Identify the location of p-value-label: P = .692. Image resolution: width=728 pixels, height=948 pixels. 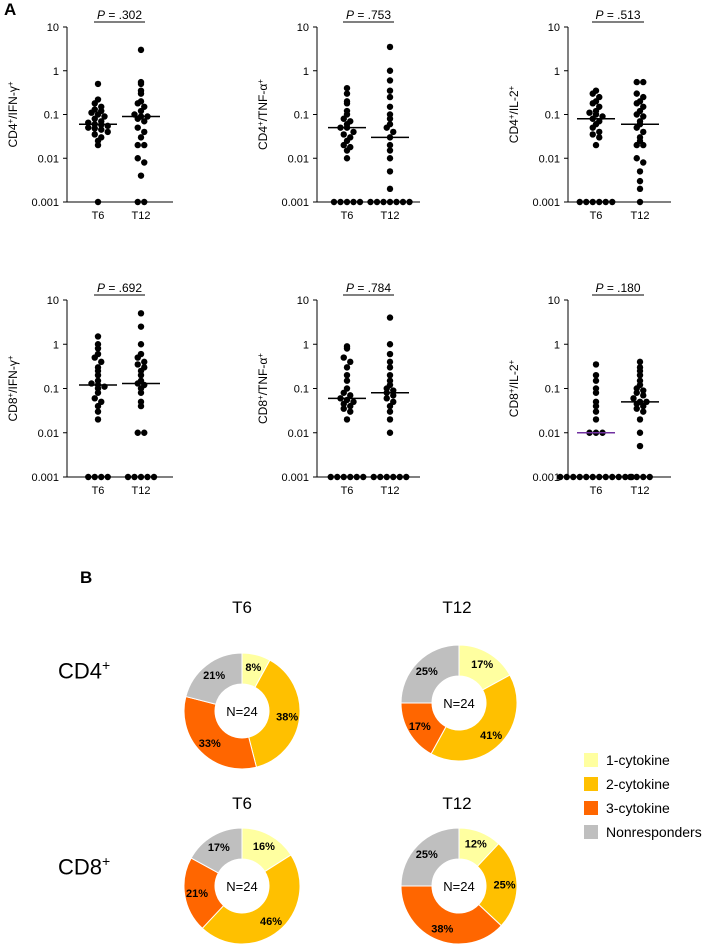
(119, 288).